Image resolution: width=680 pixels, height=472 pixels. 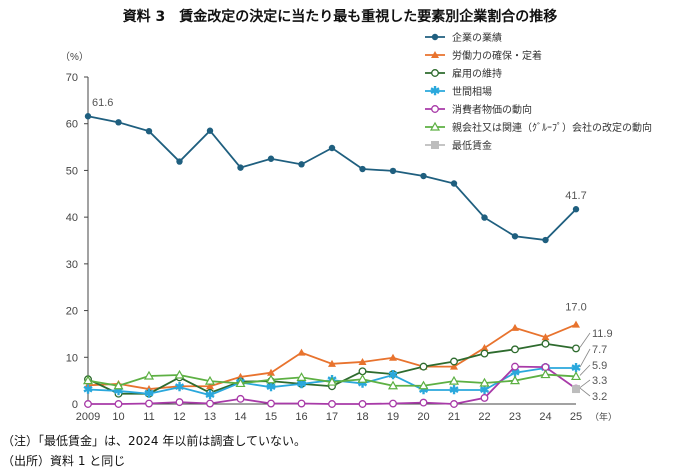 I want to click on chart-title: 資料 3 賃金改定の決定に当たり最も重視した要素別企業割合の推移, so click(x=340, y=17).